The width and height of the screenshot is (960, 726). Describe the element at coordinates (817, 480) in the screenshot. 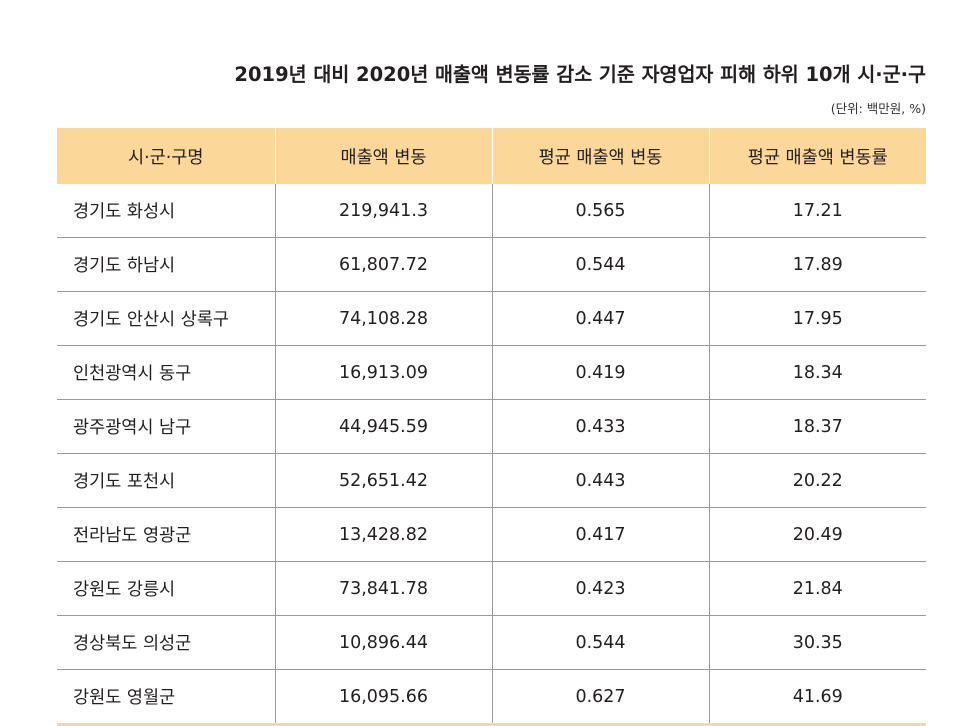

I see `avg-sales-change-rate-cell: 20.22` at that location.